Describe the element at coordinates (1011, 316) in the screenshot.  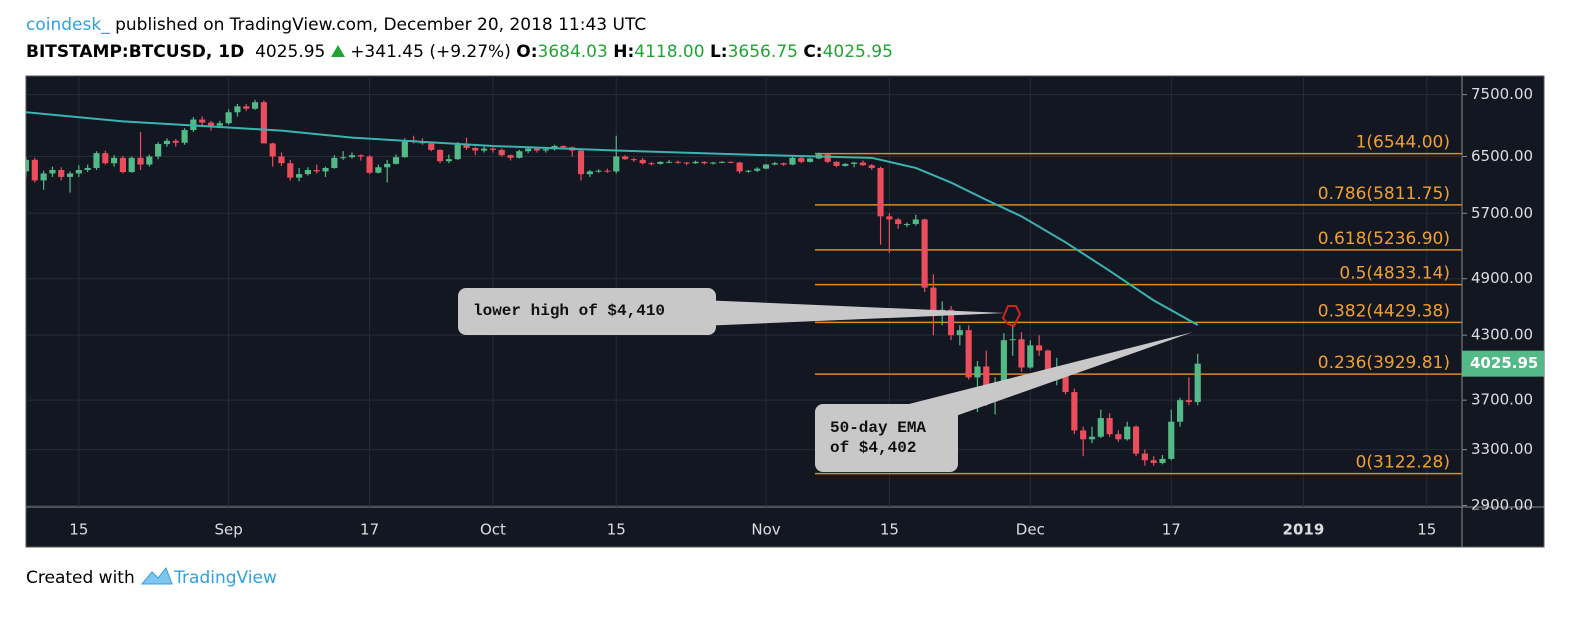
I see `marker` at that location.